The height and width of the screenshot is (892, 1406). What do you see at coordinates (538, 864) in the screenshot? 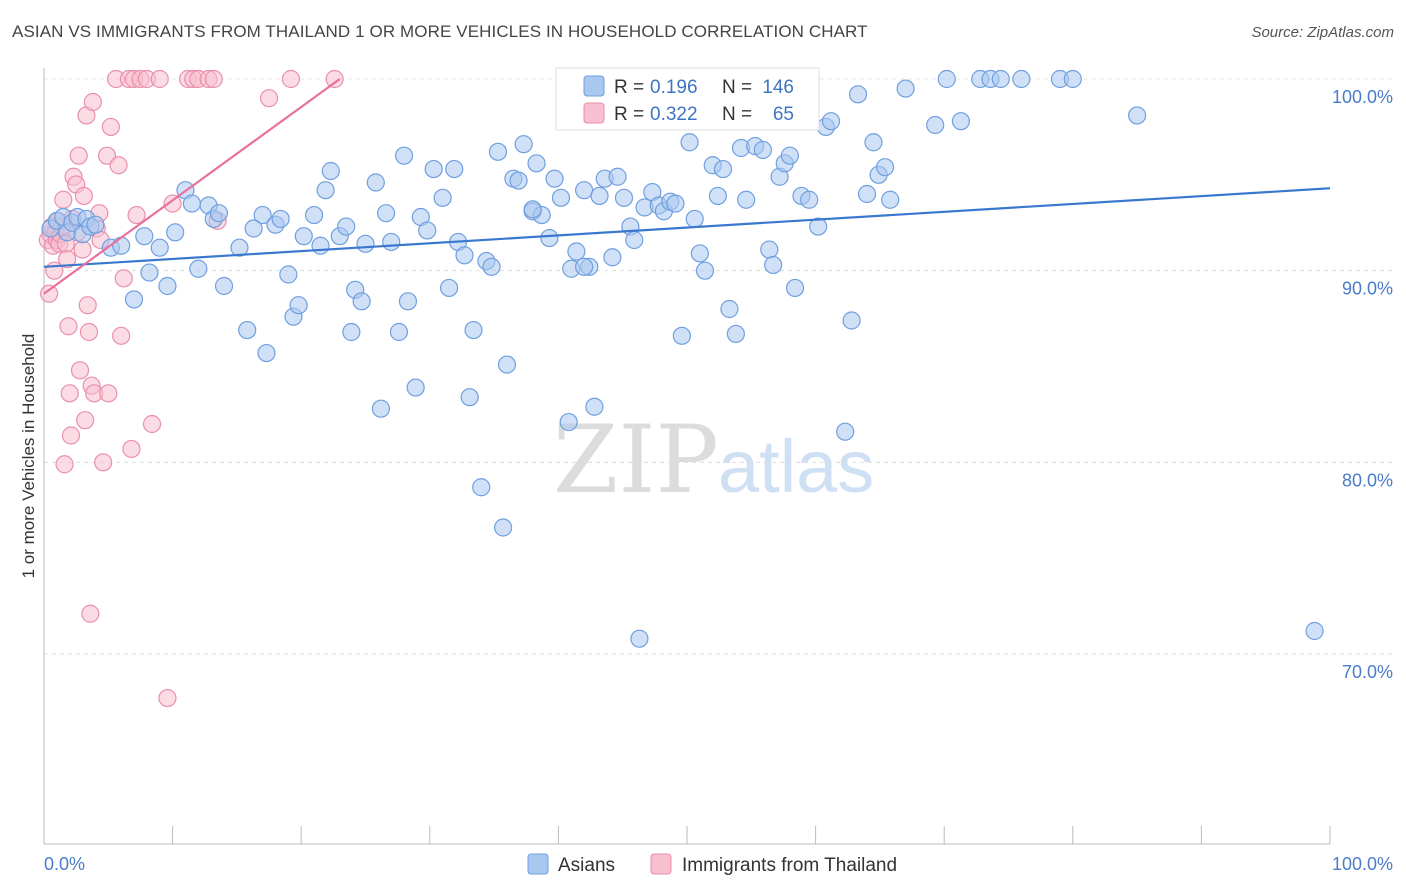
I see `bottom-legend-asian-swatch` at bounding box center [538, 864].